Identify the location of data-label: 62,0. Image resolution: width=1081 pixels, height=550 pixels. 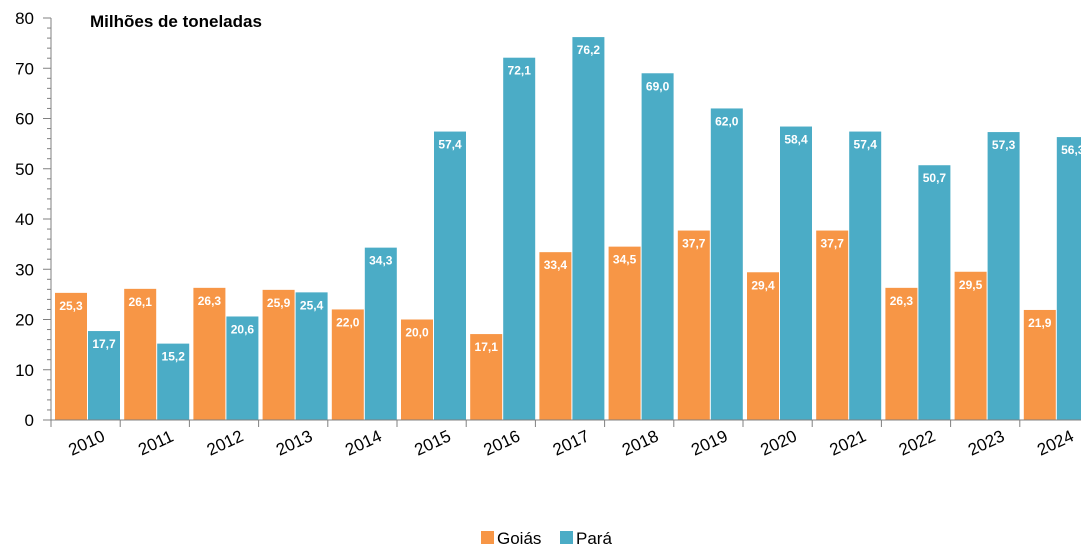
(727, 121).